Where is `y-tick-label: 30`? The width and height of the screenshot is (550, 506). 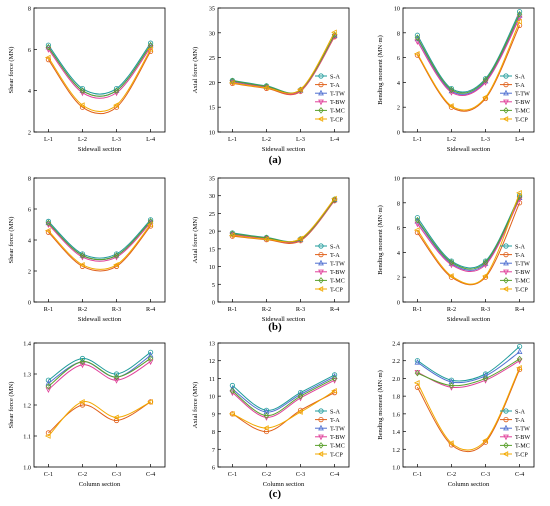 y-tick-label: 30 is located at coordinates (212, 33).